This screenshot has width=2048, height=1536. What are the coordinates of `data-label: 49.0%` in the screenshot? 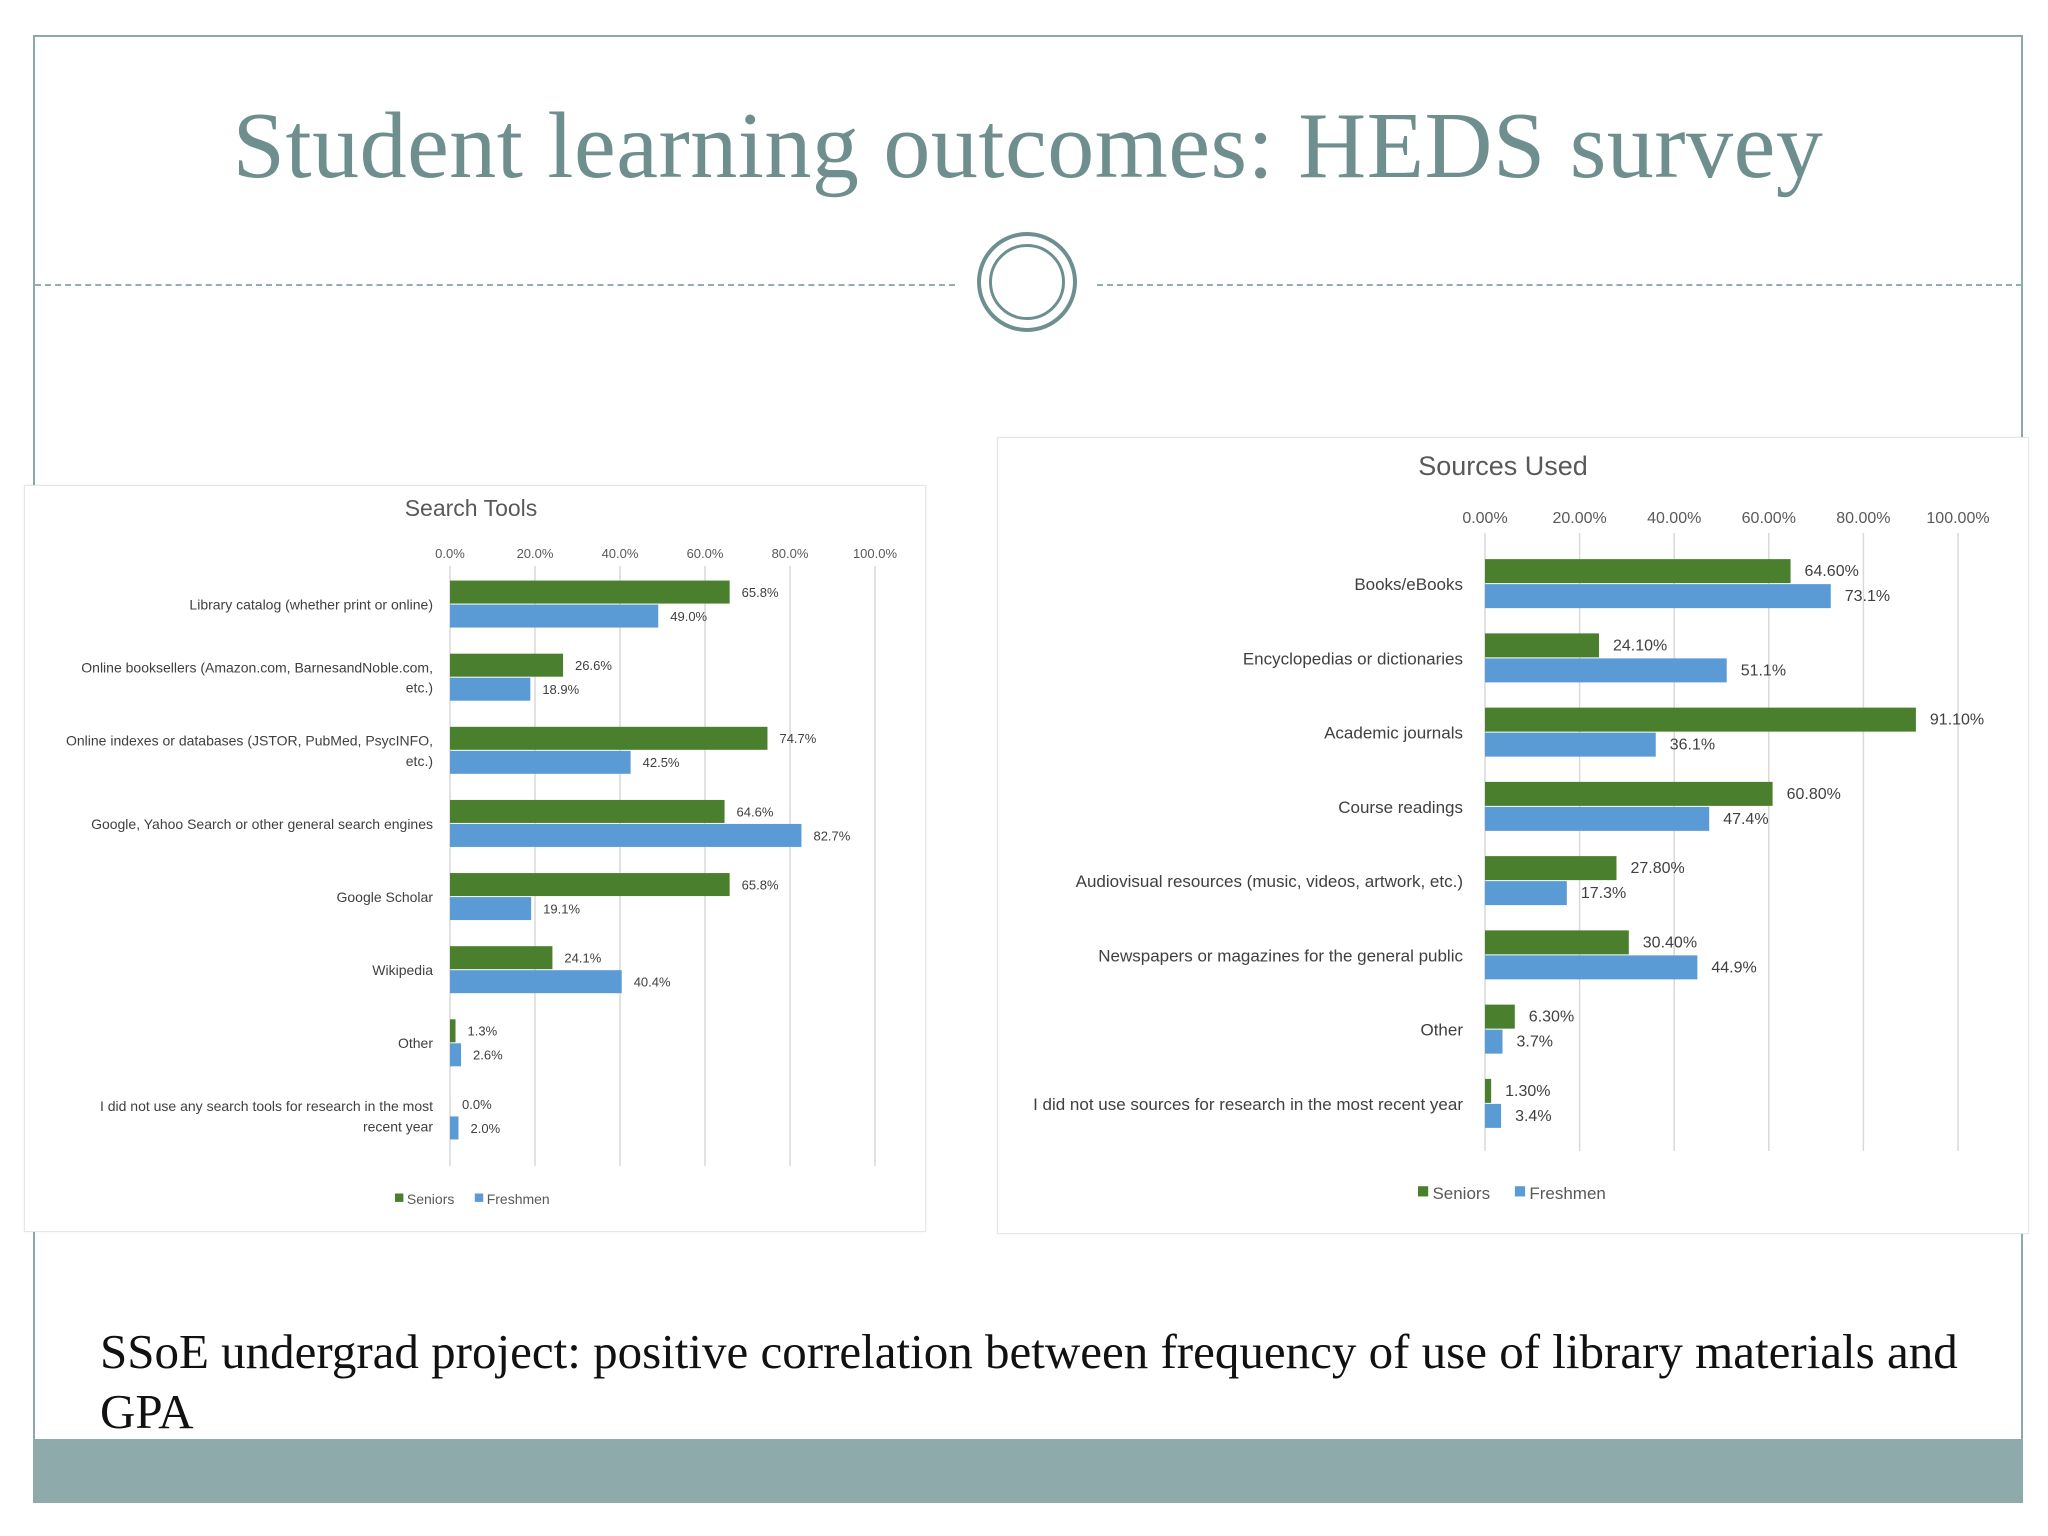 It's located at (688, 616).